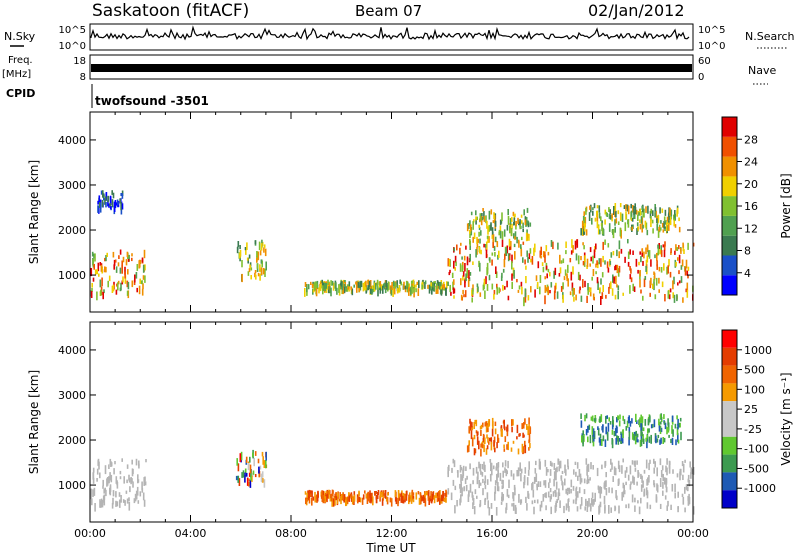  I want to click on noise-rtick-bottom: 10^0, so click(711, 46).